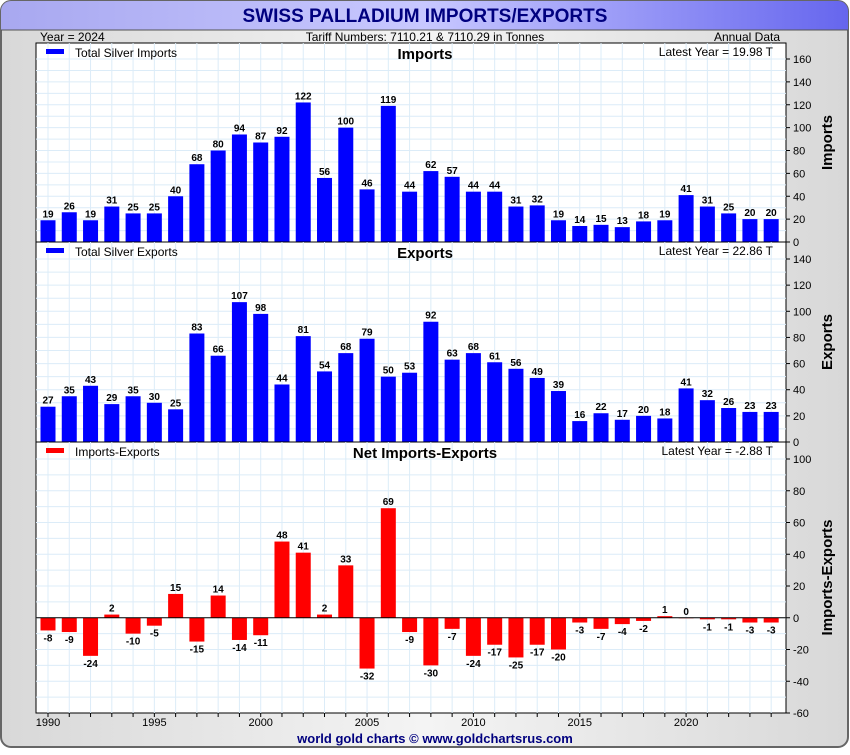 This screenshot has width=850, height=755. What do you see at coordinates (112, 398) in the screenshot?
I see `data-label: 29` at bounding box center [112, 398].